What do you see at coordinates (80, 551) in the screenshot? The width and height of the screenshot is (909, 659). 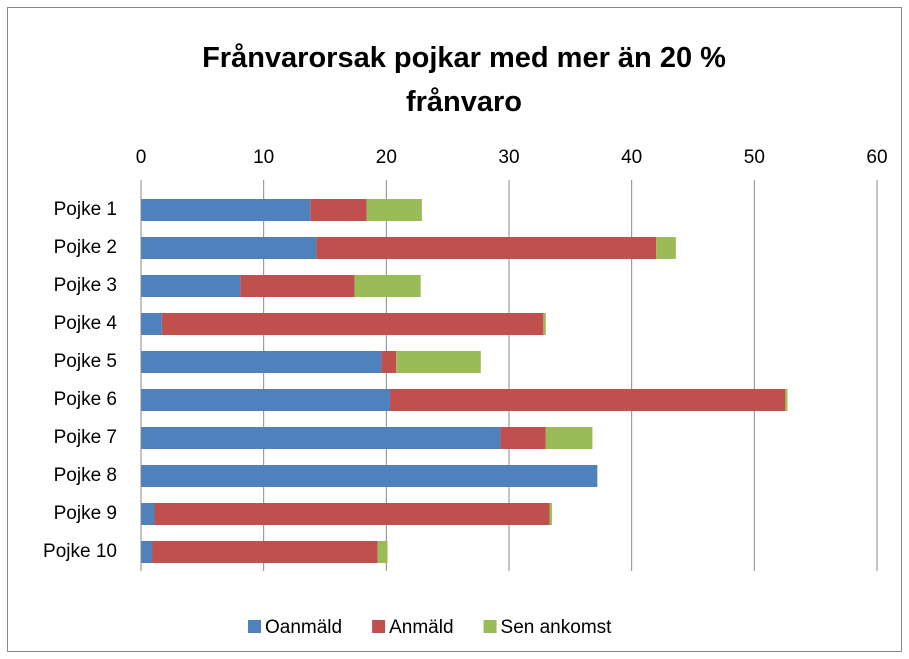 I see `y-tick-label: Pojke 10` at bounding box center [80, 551].